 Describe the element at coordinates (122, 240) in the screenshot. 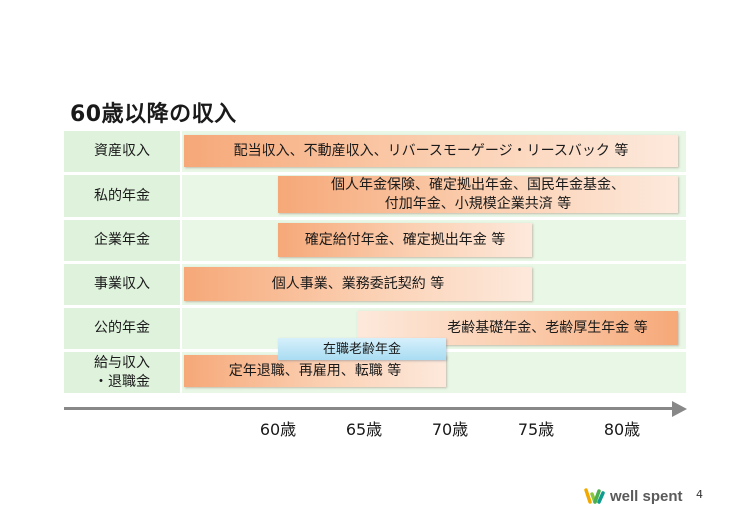

I see `row-label-corporate-pension: 企業年金` at that location.